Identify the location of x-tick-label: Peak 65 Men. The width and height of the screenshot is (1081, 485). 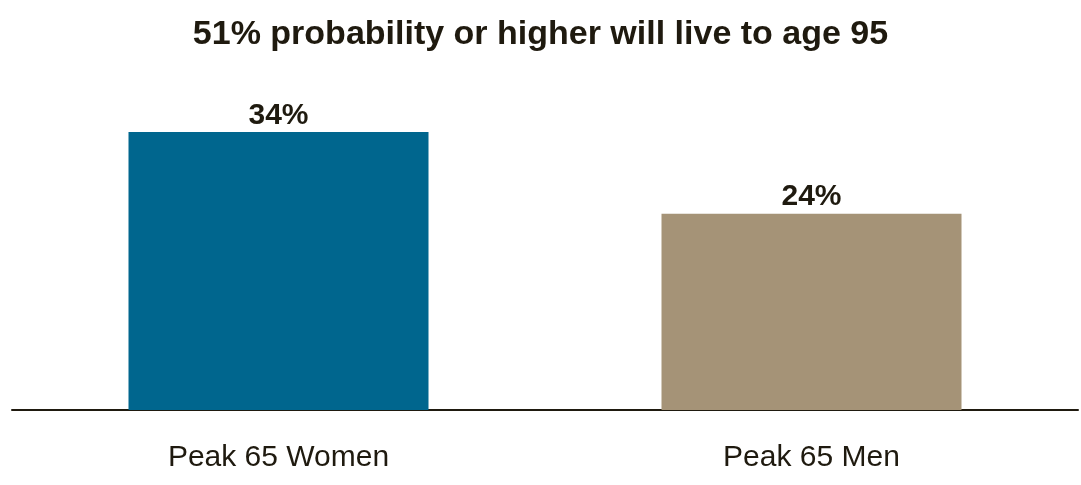
(811, 455).